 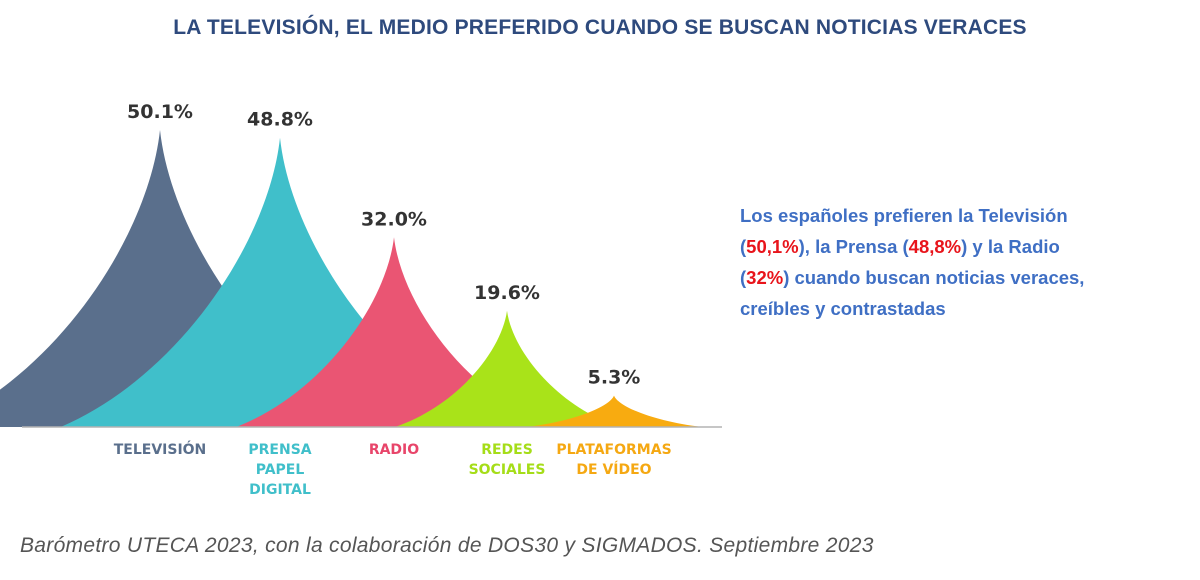 What do you see at coordinates (935, 246) in the screenshot?
I see `highlight-press-value: 48,8%` at bounding box center [935, 246].